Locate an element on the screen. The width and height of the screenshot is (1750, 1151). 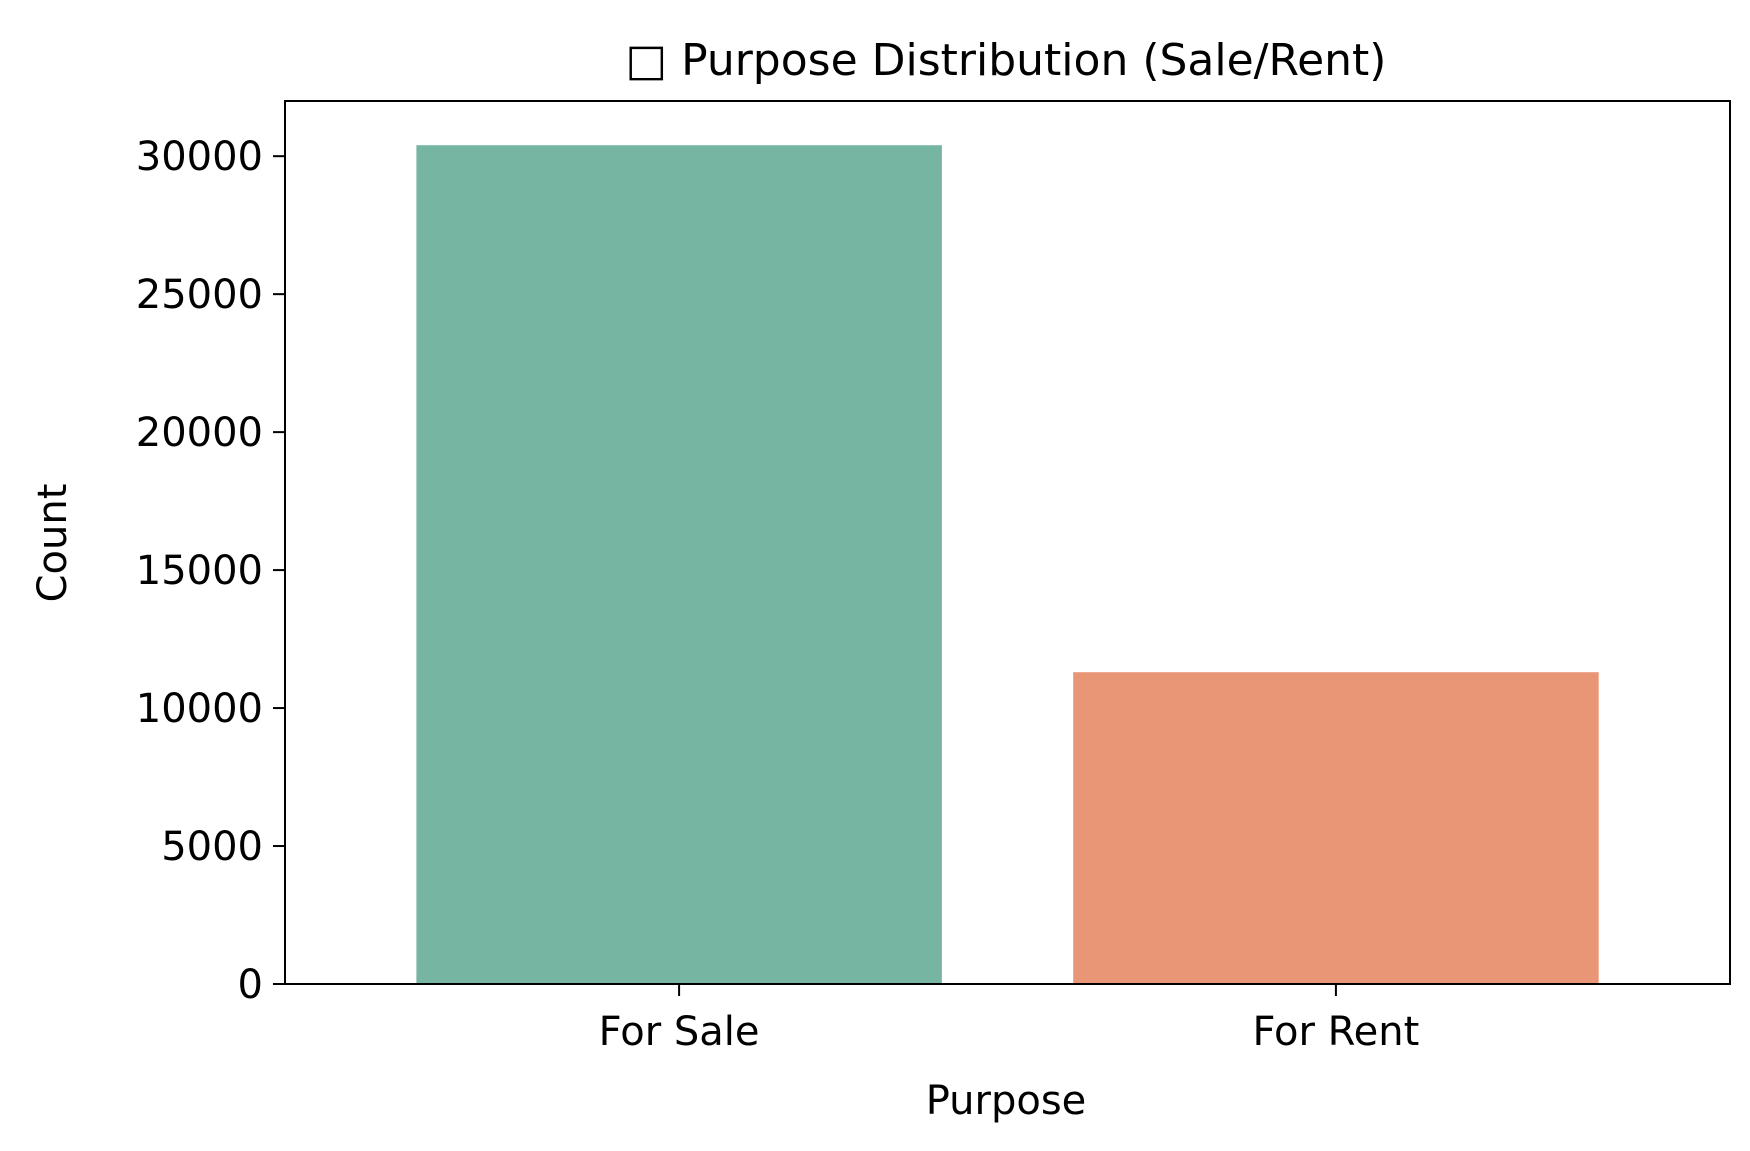
x-tick-label: For Sale is located at coordinates (679, 1032).